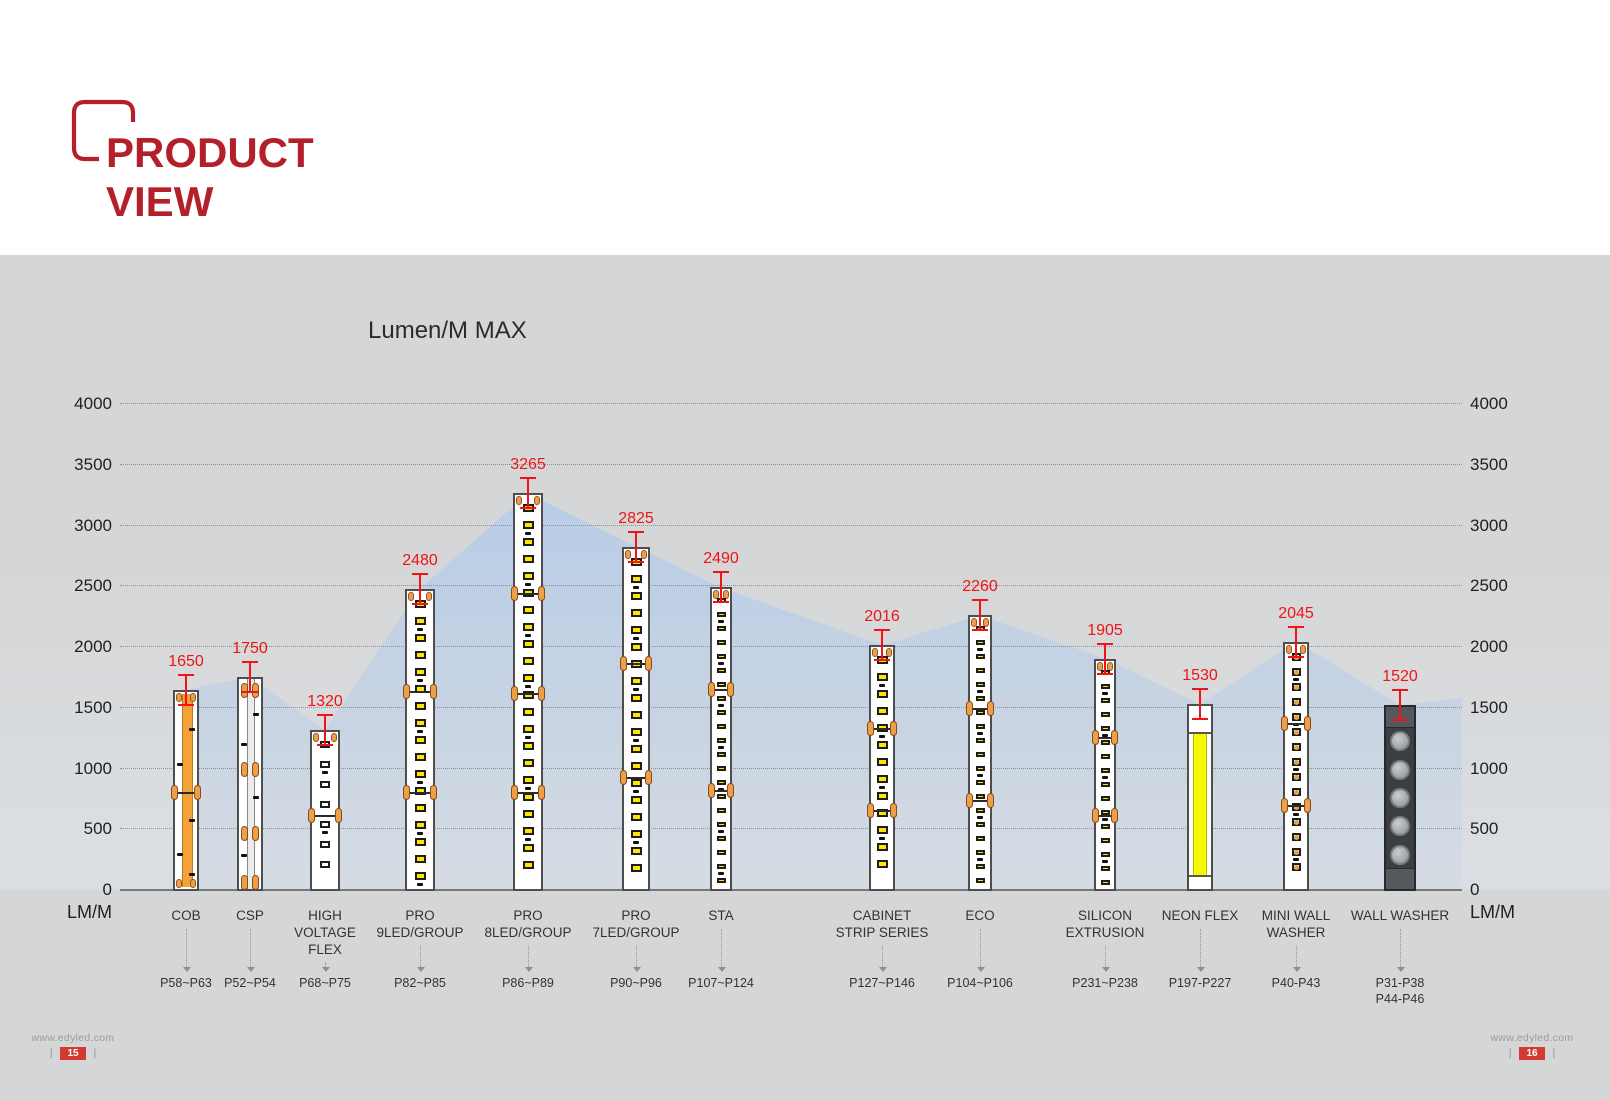  I want to click on category-label-line: STA, so click(721, 915).